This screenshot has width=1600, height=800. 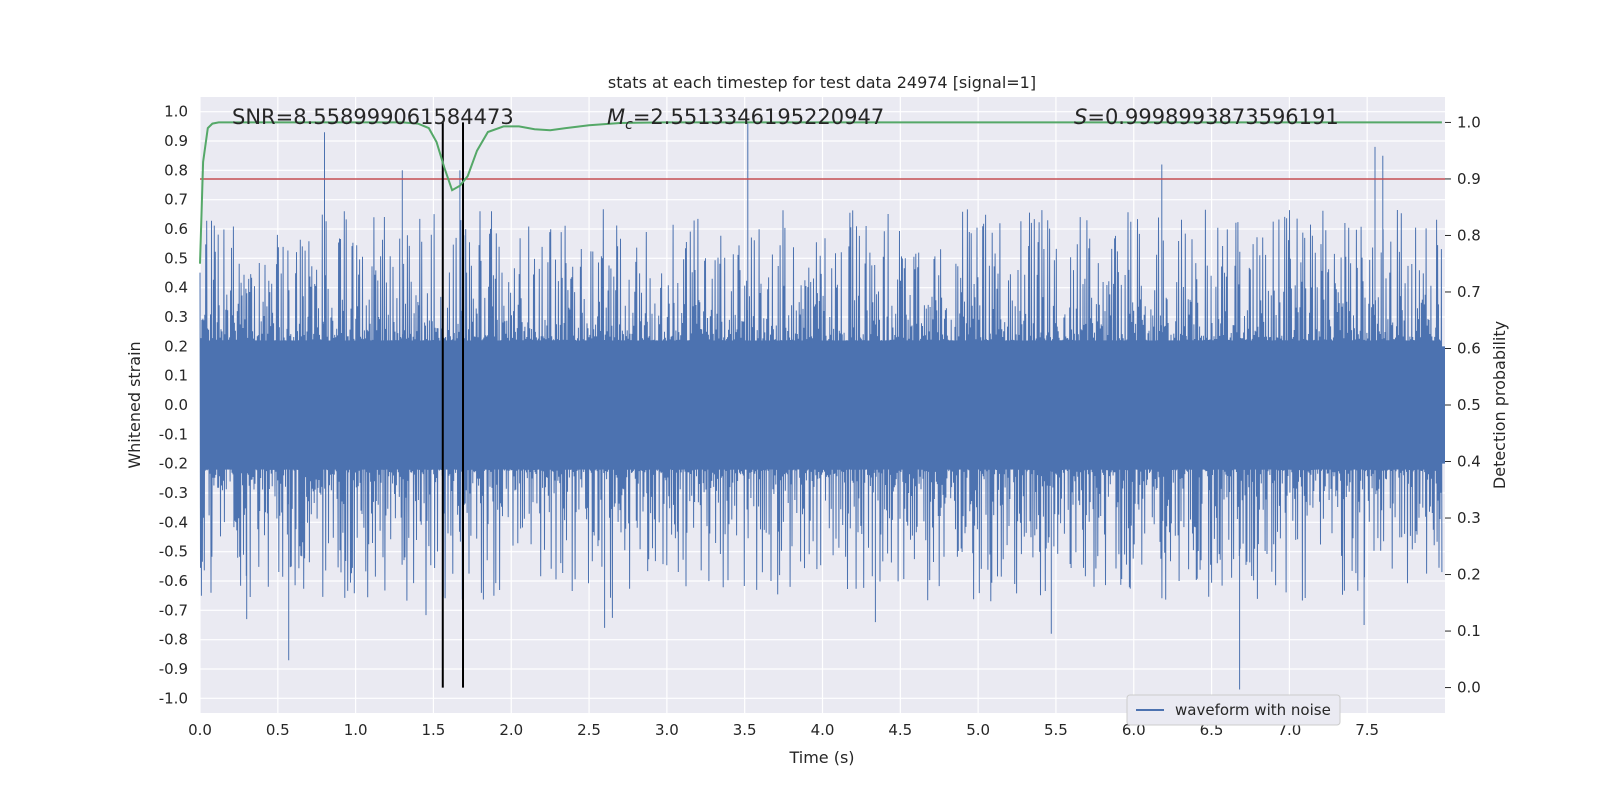 What do you see at coordinates (1469, 235) in the screenshot?
I see `y-right-tick-label: 0.8` at bounding box center [1469, 235].